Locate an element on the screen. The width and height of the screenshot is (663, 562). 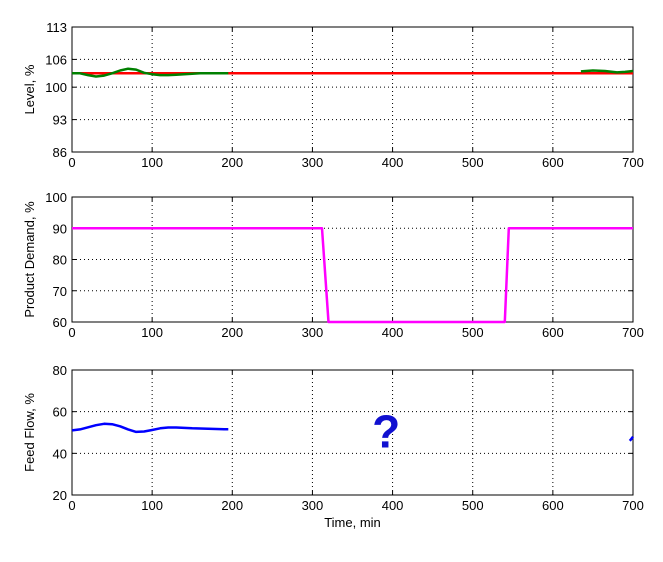
y-tick-label: 113 is located at coordinates (56, 27).